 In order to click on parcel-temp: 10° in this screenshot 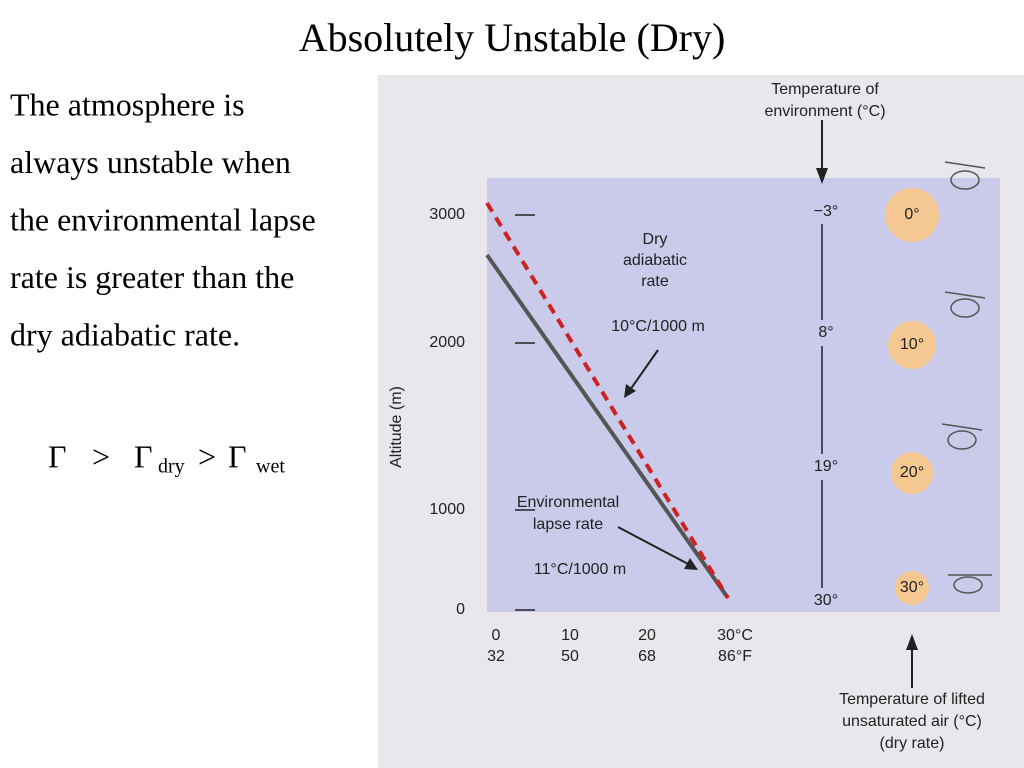, I will do `click(912, 344)`.